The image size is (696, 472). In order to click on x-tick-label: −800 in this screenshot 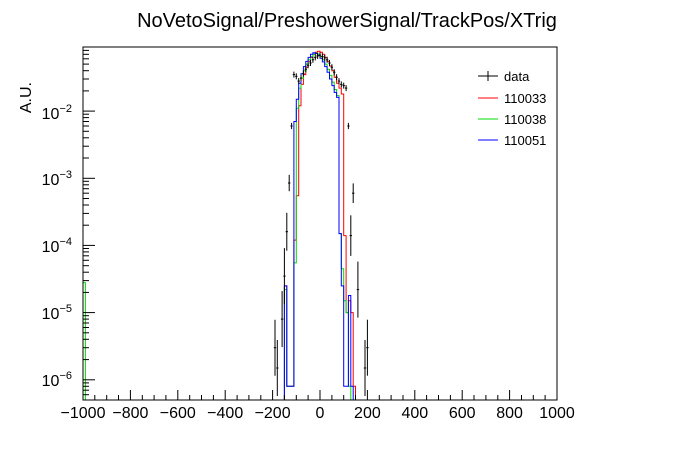, I will do `click(130, 413)`.